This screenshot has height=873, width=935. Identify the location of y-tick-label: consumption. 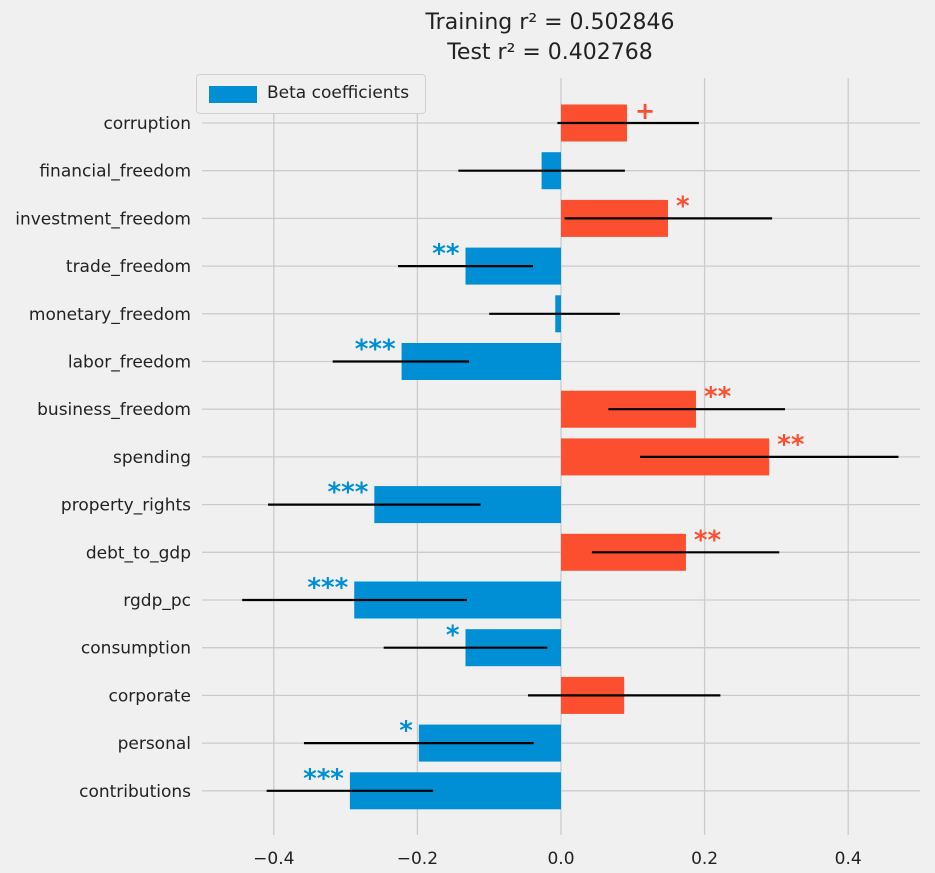
(136, 649).